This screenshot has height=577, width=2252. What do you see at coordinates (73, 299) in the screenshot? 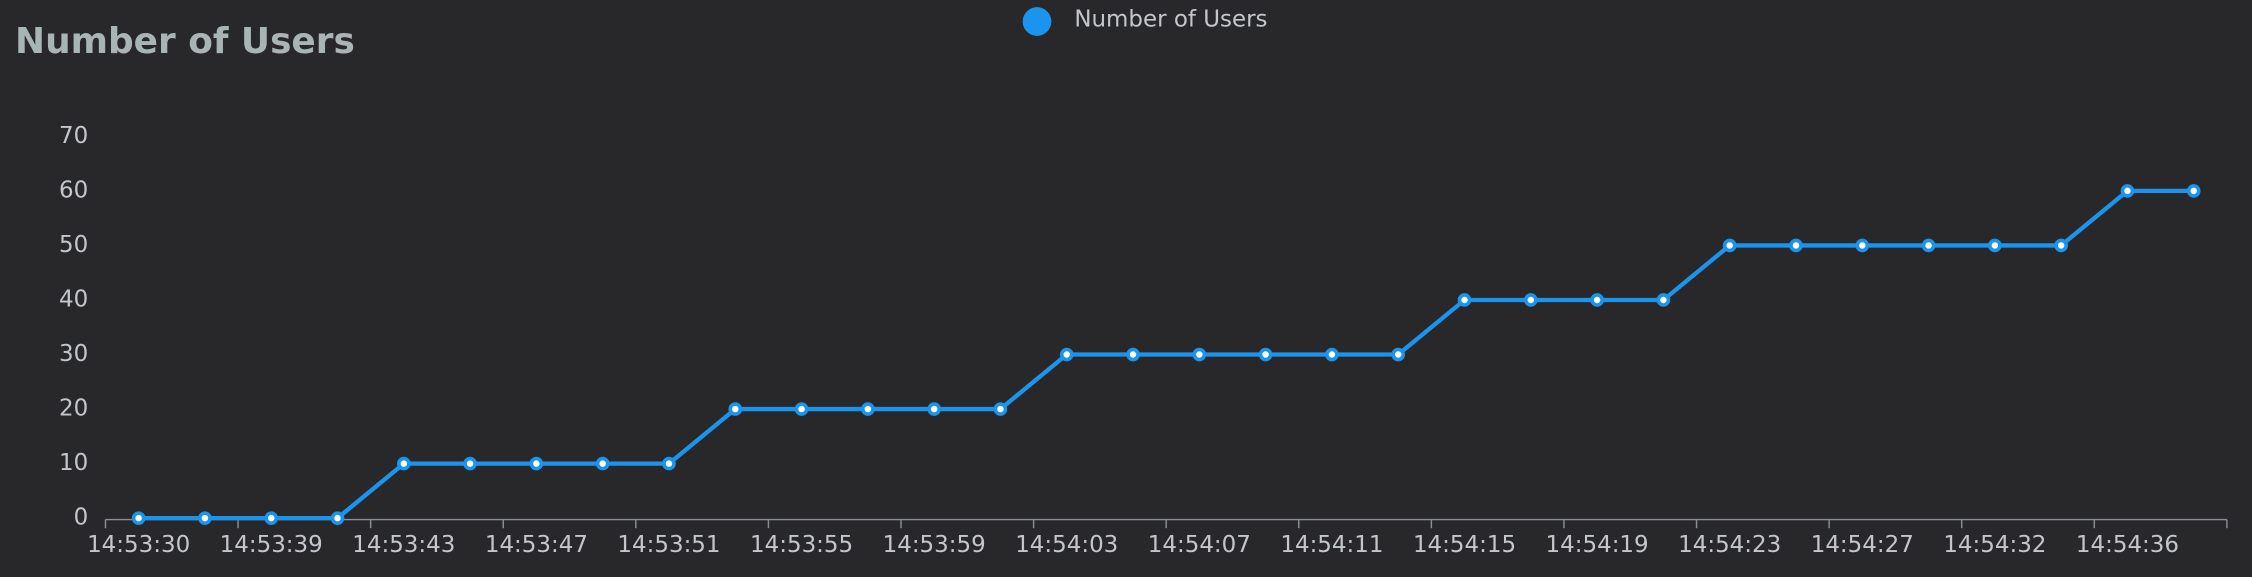
I see `y-tick-label: 40` at bounding box center [73, 299].